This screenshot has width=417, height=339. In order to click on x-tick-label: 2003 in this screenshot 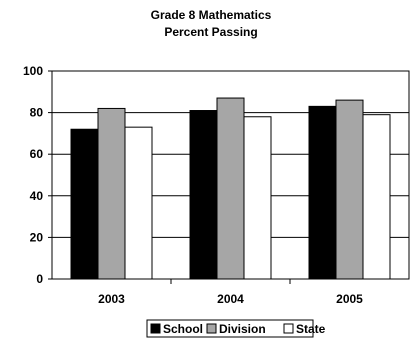, I will do `click(111, 299)`.